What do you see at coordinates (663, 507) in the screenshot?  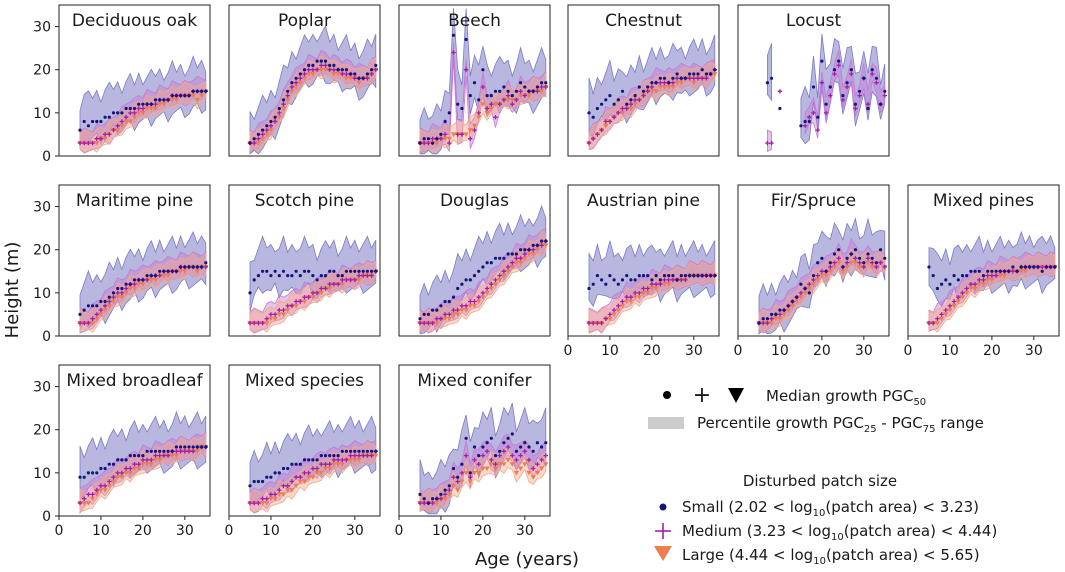 I see `legend-small-marker` at bounding box center [663, 507].